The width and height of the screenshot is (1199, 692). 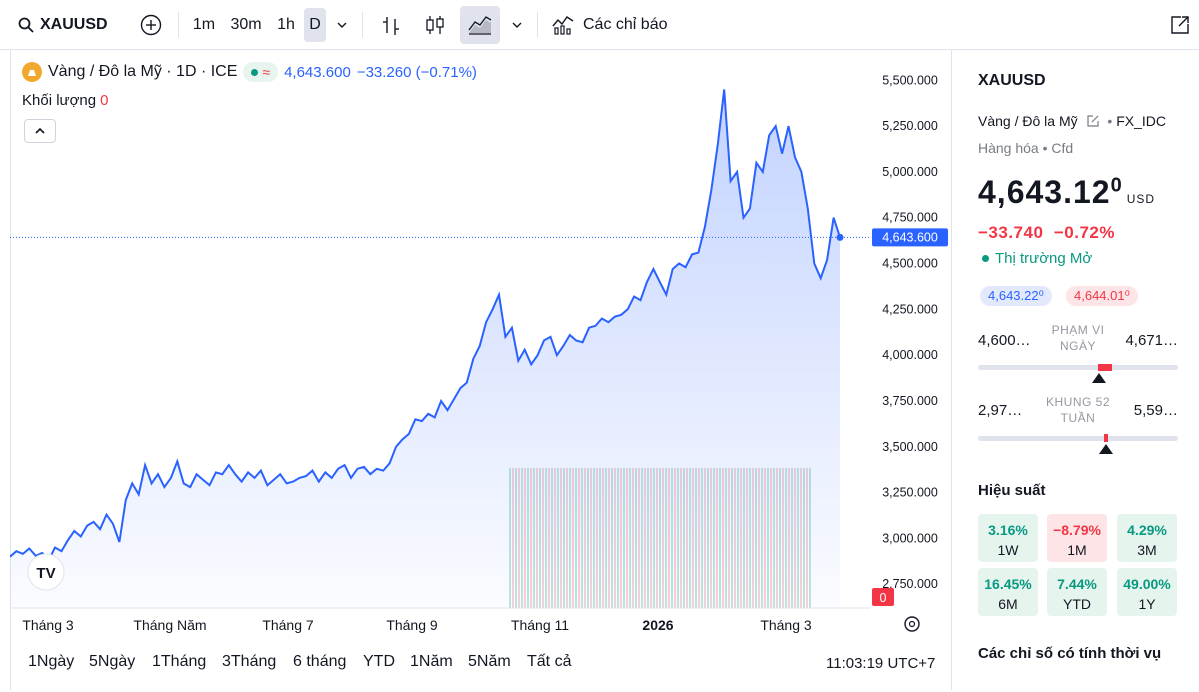 I want to click on bar-chart-button, so click(x=391, y=25).